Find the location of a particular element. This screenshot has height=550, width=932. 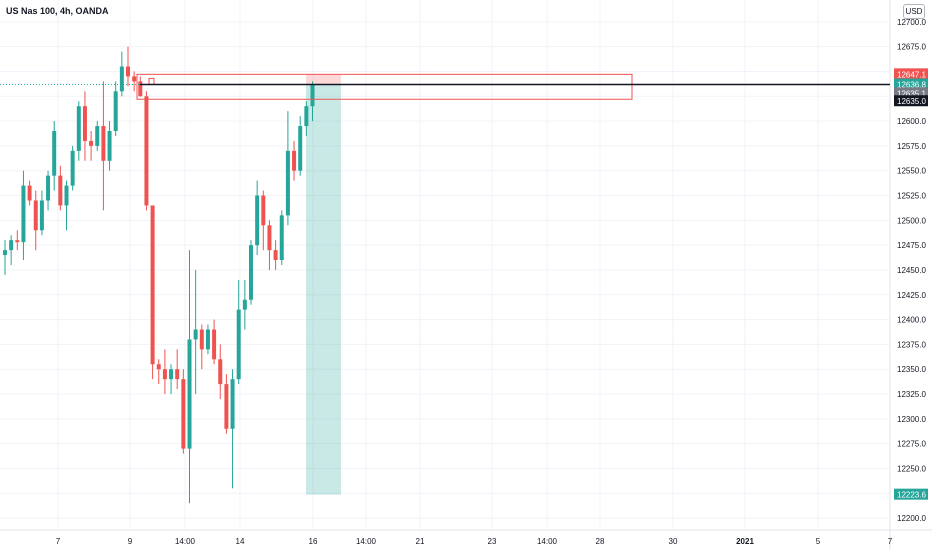

price-label: 12635.0 is located at coordinates (911, 101).